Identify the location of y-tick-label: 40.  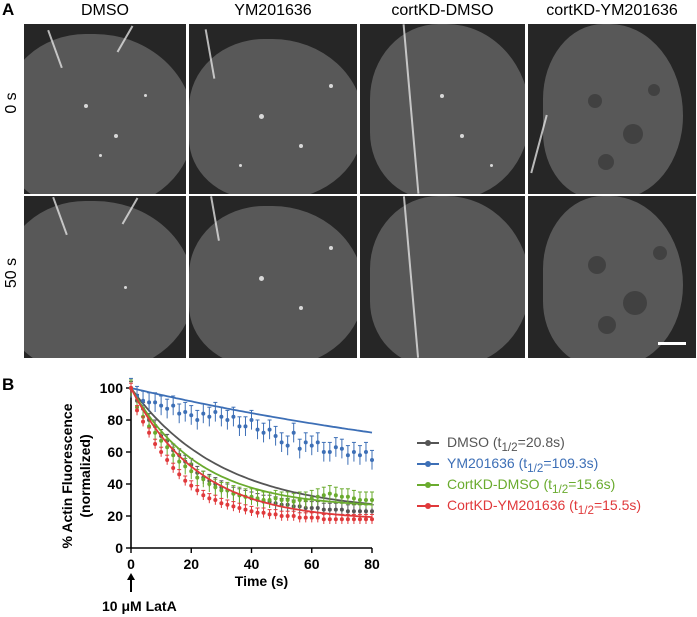
(115, 484).